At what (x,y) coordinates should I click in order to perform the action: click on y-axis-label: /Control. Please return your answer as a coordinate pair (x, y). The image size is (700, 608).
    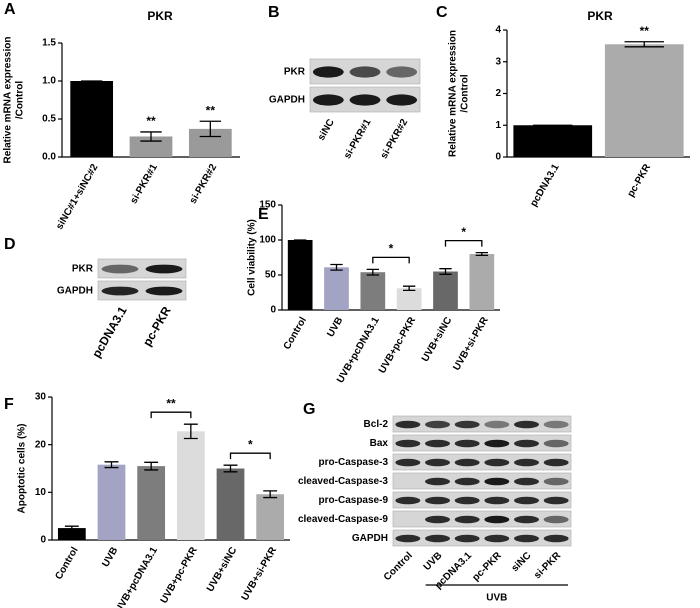
    Looking at the image, I should click on (465, 93).